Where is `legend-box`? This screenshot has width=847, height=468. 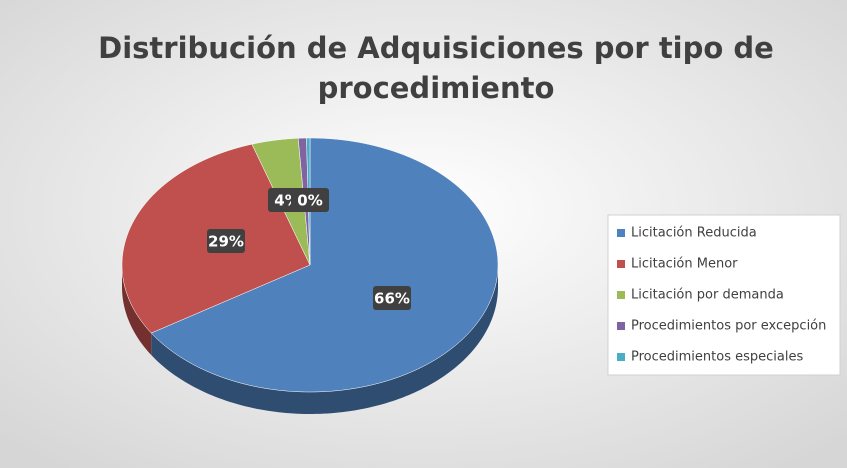 legend-box is located at coordinates (724, 295).